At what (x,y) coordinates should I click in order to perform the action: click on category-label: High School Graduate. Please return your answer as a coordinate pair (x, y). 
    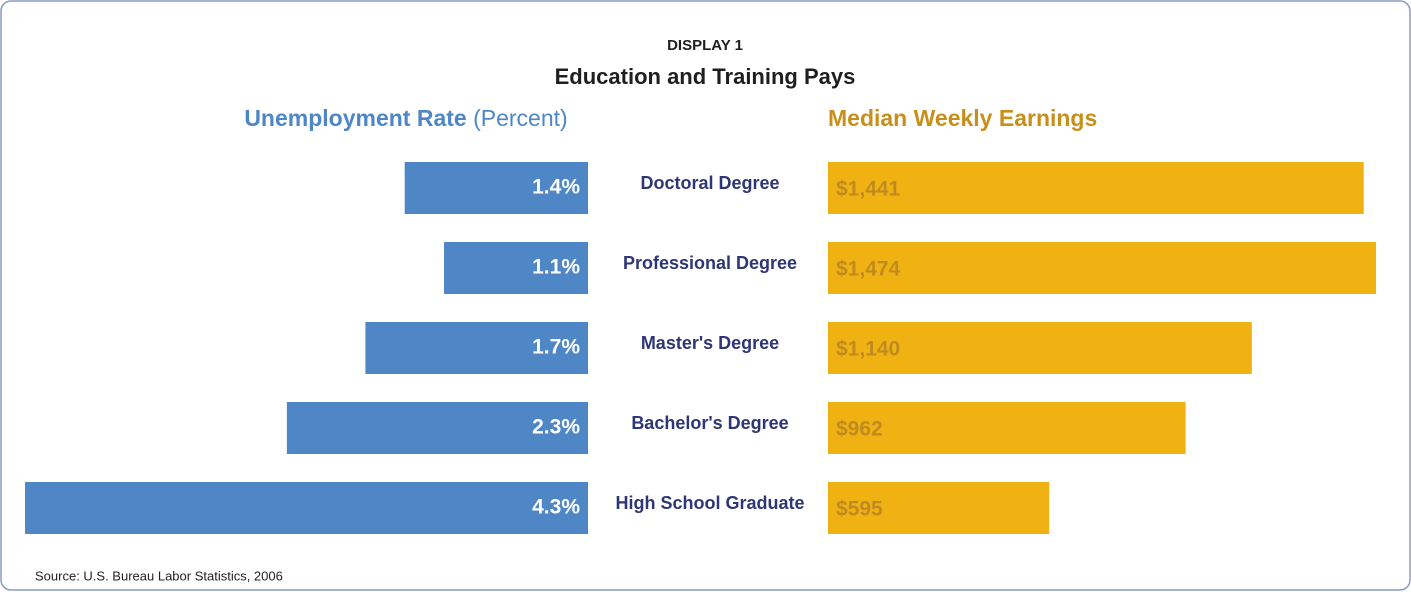
    Looking at the image, I should click on (709, 503).